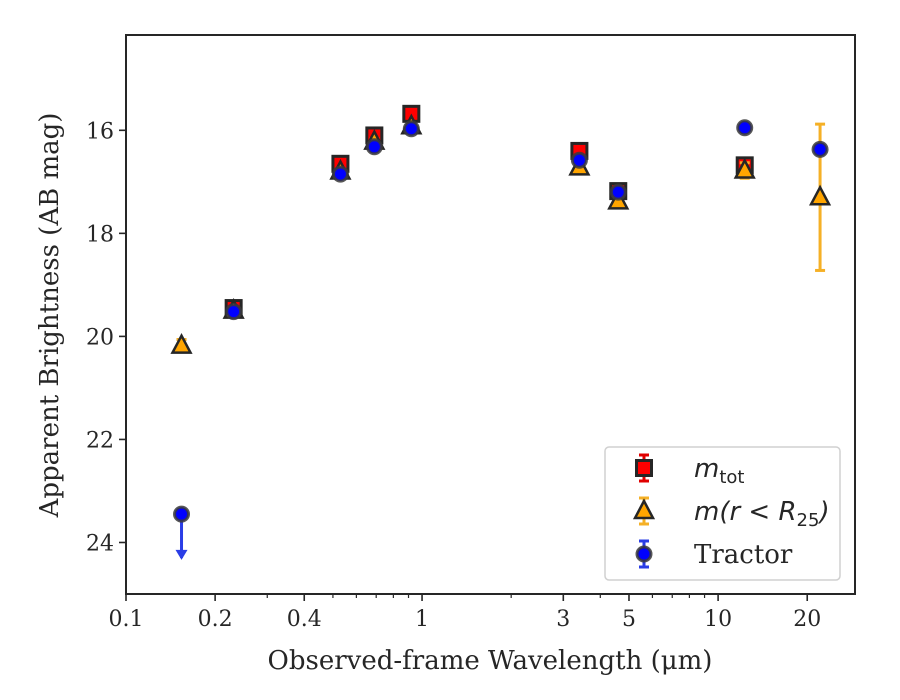 The width and height of the screenshot is (900, 700). I want to click on y-tick-label: 16, so click(100, 131).